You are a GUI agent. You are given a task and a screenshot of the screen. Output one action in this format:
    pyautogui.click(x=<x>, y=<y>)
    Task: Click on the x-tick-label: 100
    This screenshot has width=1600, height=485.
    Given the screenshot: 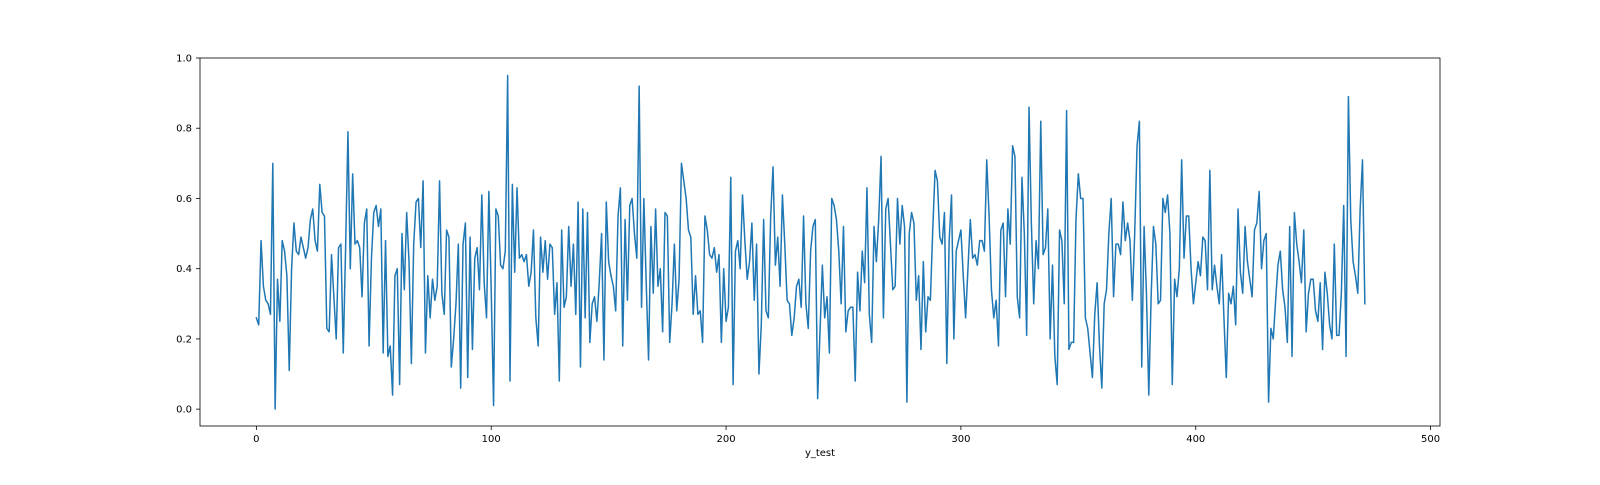 What is the action you would take?
    pyautogui.click(x=491, y=439)
    